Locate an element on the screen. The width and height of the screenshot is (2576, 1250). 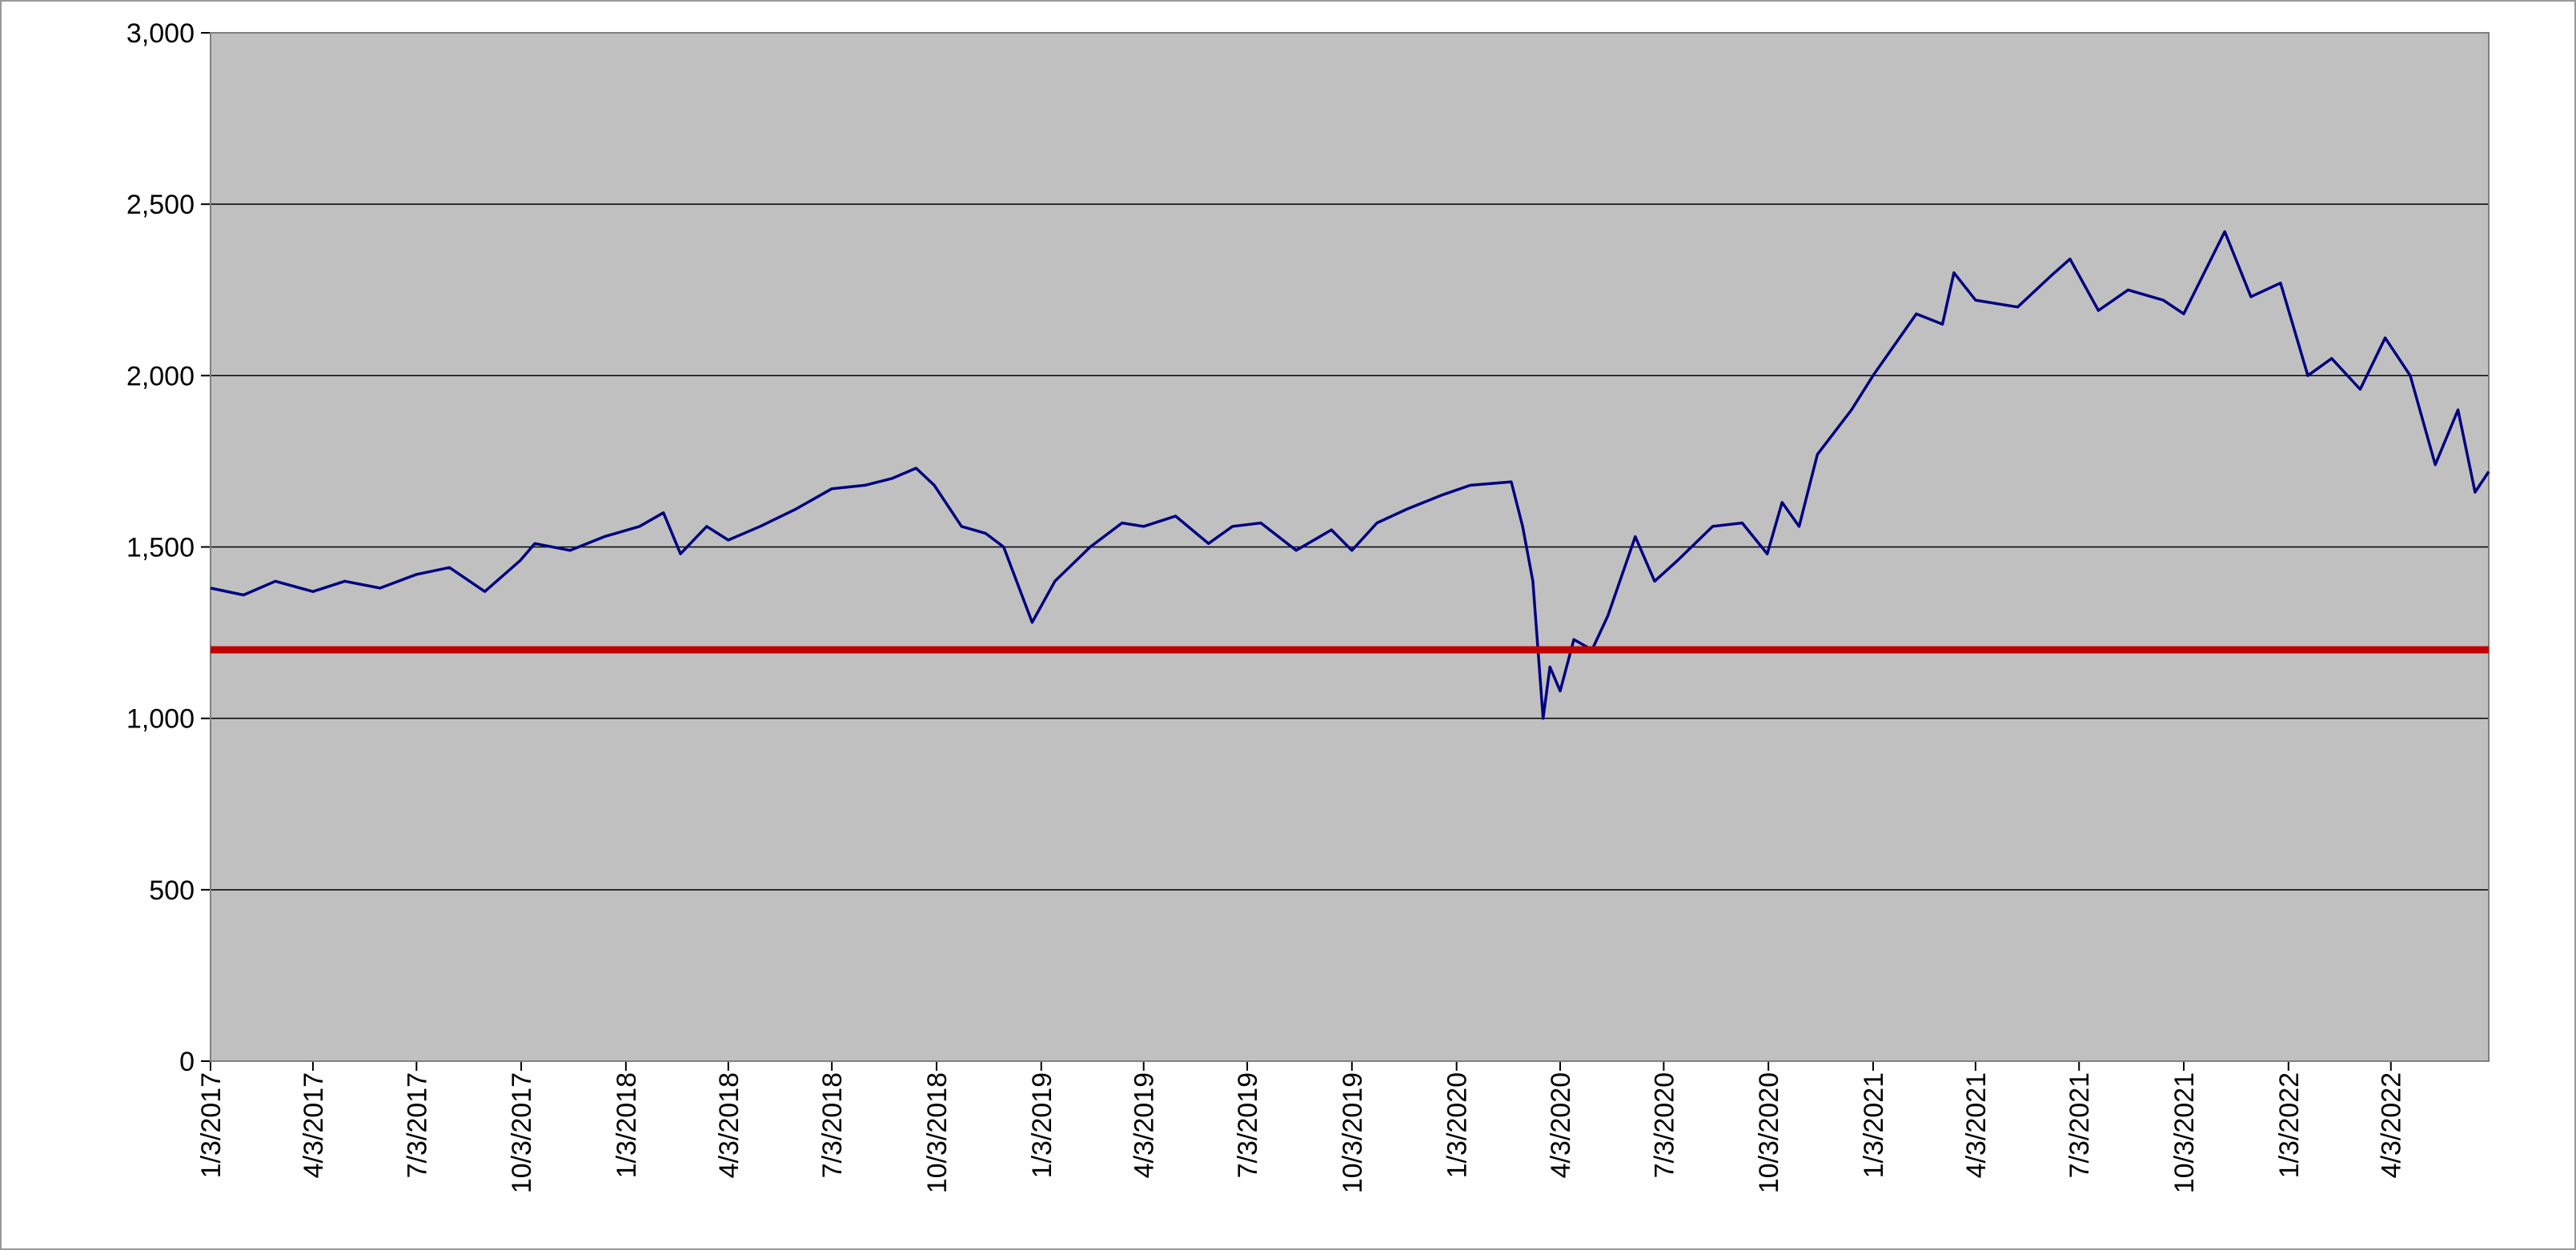
x-tick-label: 1/3/2022 is located at coordinates (2289, 1125).